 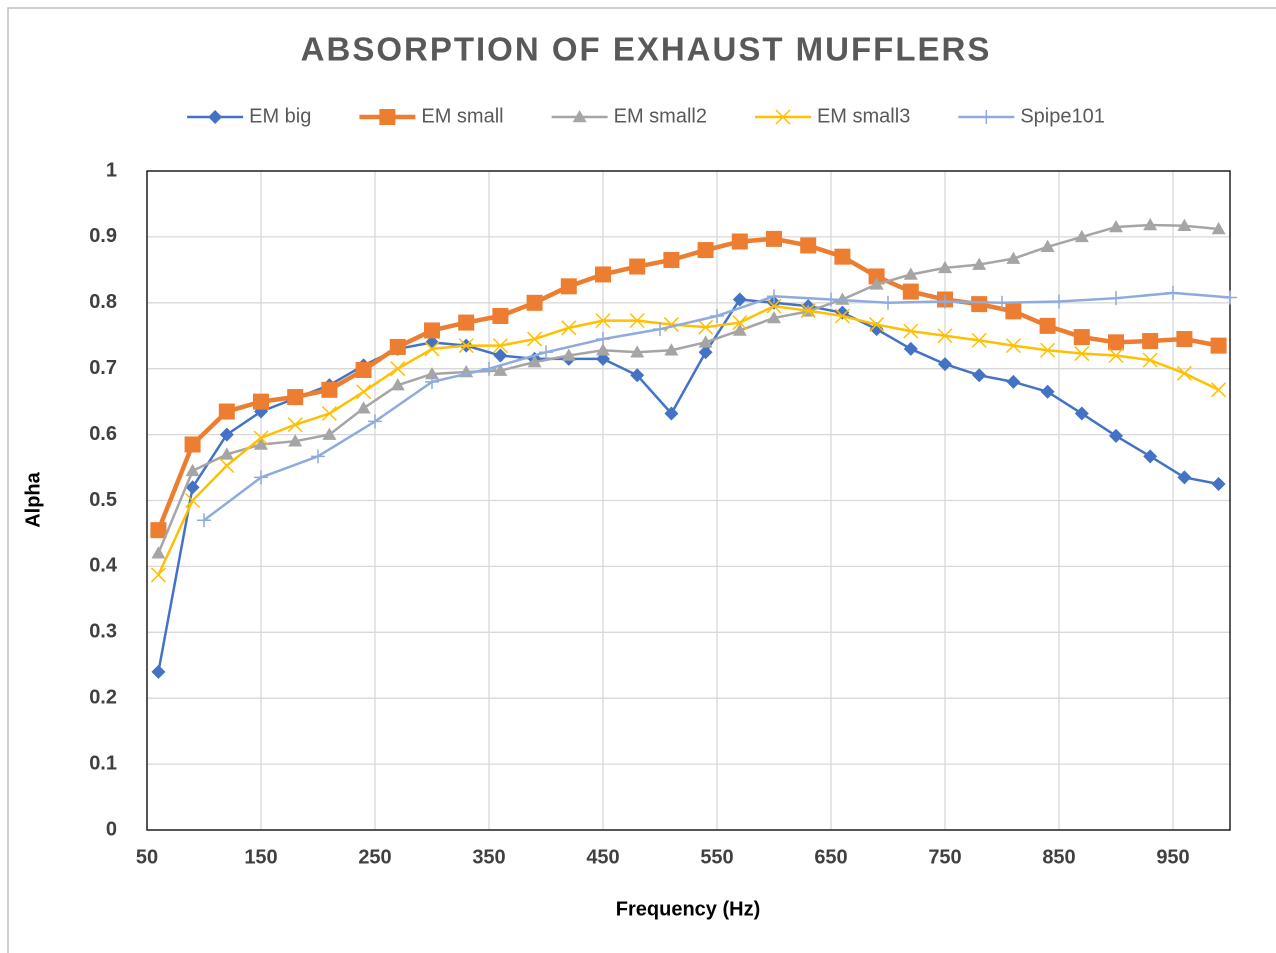 I want to click on legend-label: EM small2, so click(x=660, y=116).